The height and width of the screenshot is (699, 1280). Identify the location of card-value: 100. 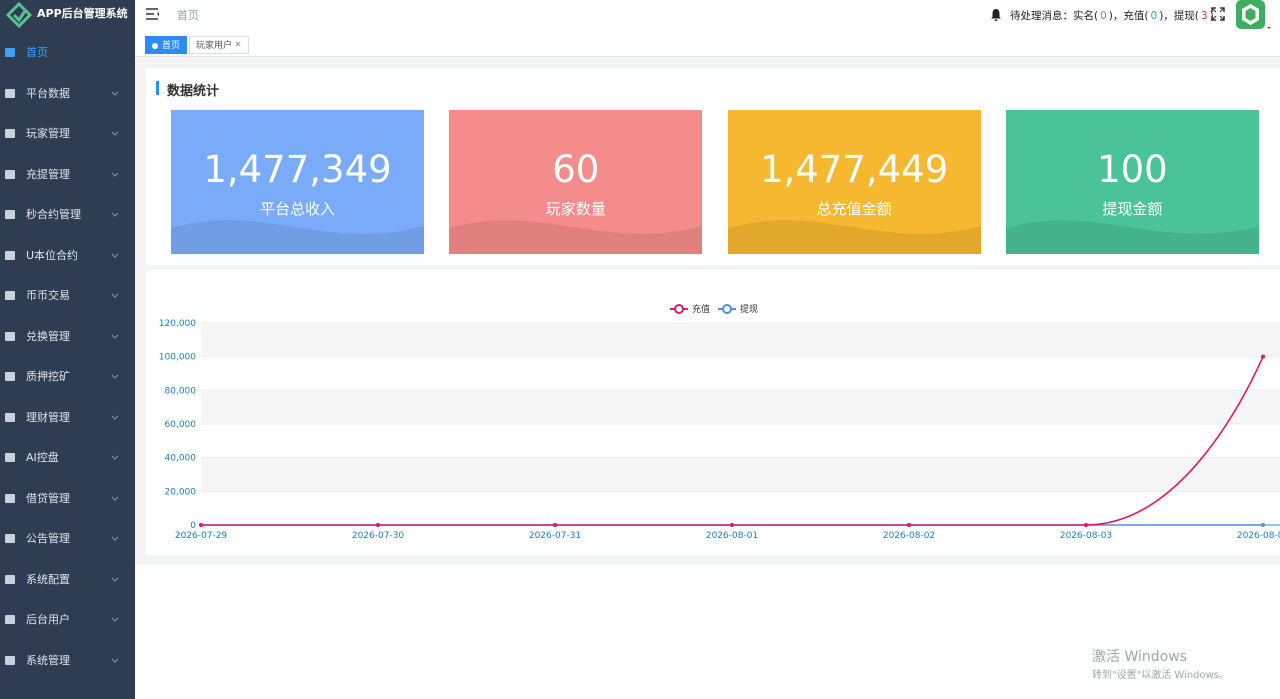
(1132, 169).